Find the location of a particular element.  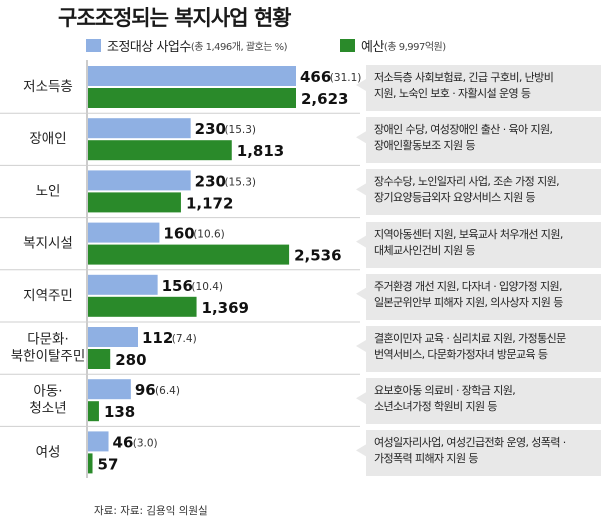

legend-swatch-budget is located at coordinates (347, 45).